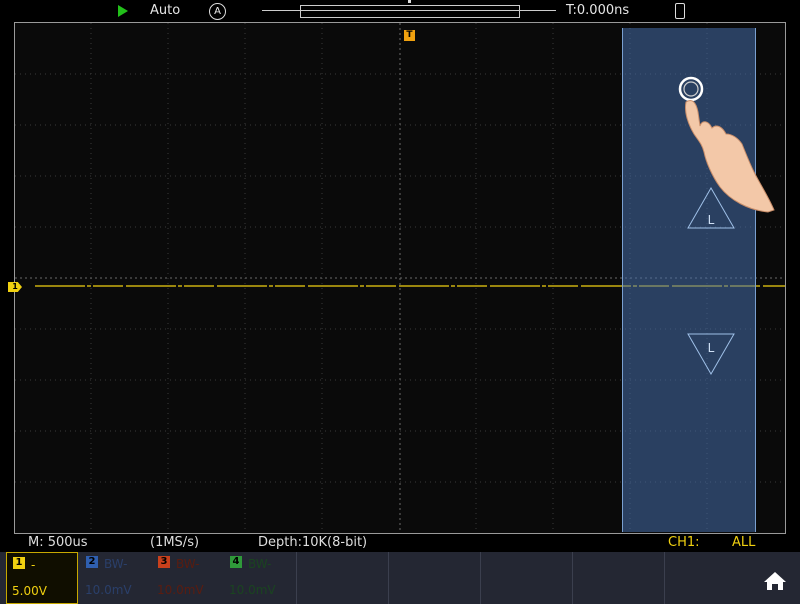 Image resolution: width=800 pixels, height=604 pixels. I want to click on channel-1-coupling: -, so click(33, 565).